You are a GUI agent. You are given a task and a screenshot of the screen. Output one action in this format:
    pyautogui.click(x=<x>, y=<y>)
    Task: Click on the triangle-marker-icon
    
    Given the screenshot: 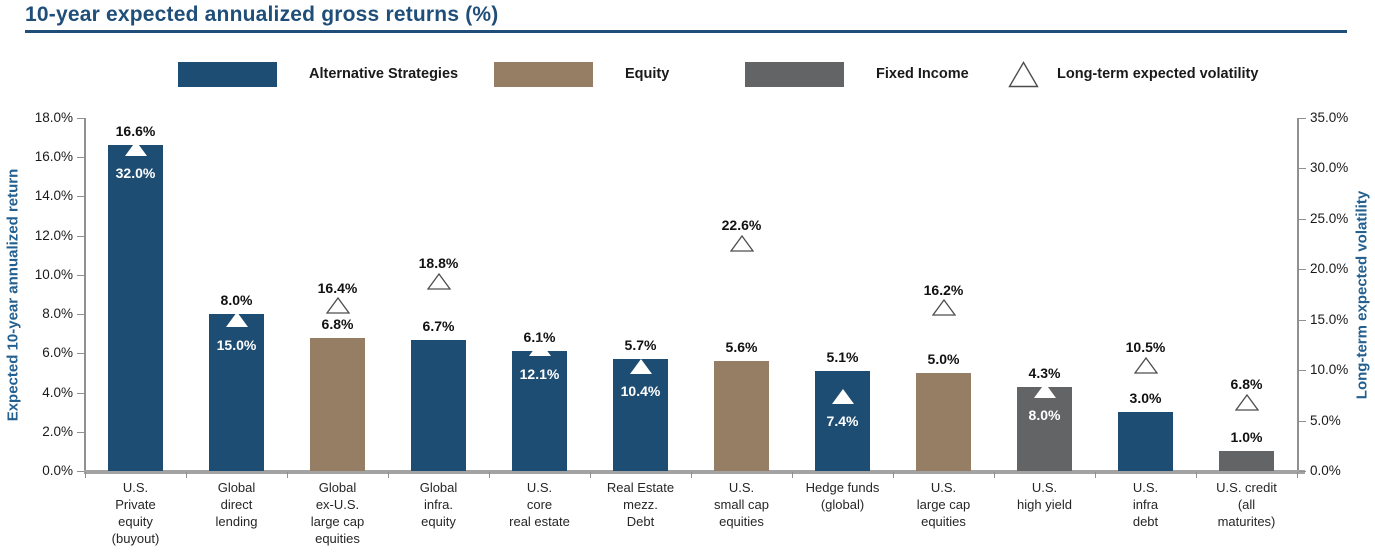 What is the action you would take?
    pyautogui.click(x=1023, y=74)
    